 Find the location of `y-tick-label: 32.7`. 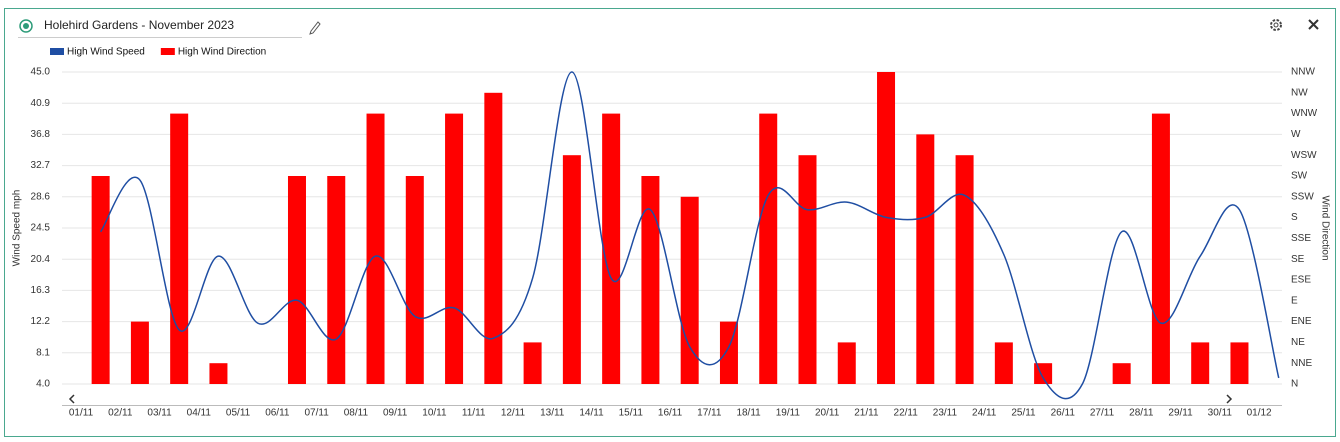

y-tick-label: 32.7 is located at coordinates (41, 165).